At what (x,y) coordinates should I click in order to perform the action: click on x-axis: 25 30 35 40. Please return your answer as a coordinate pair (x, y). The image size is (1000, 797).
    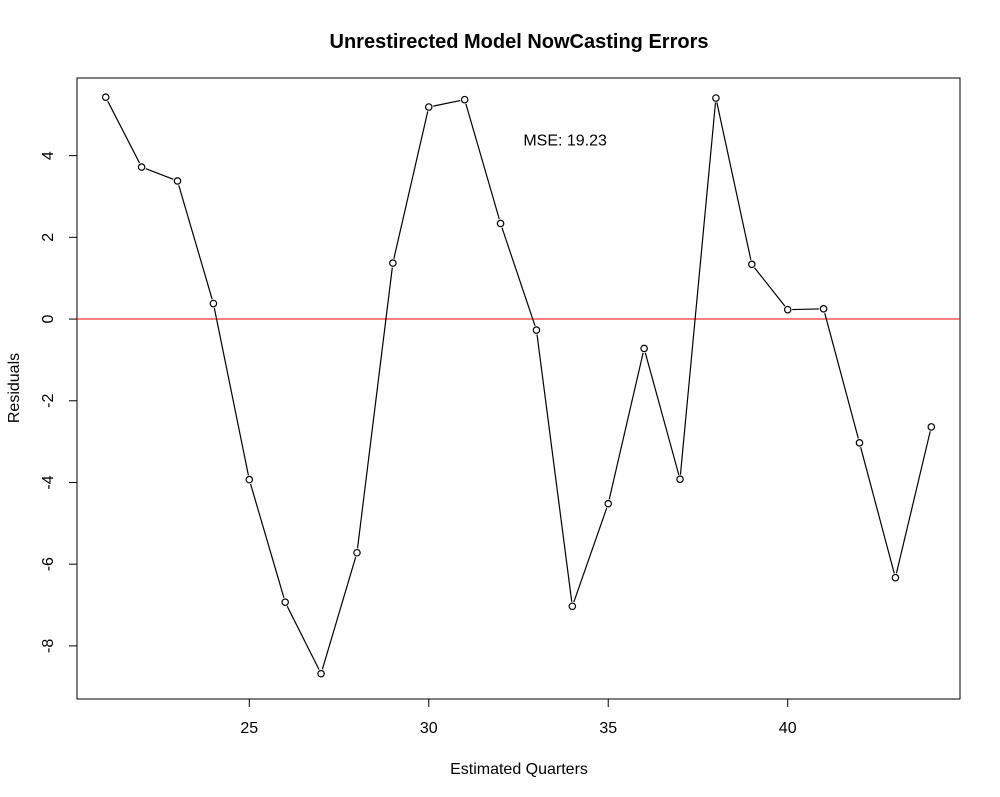
    Looking at the image, I should click on (518, 717).